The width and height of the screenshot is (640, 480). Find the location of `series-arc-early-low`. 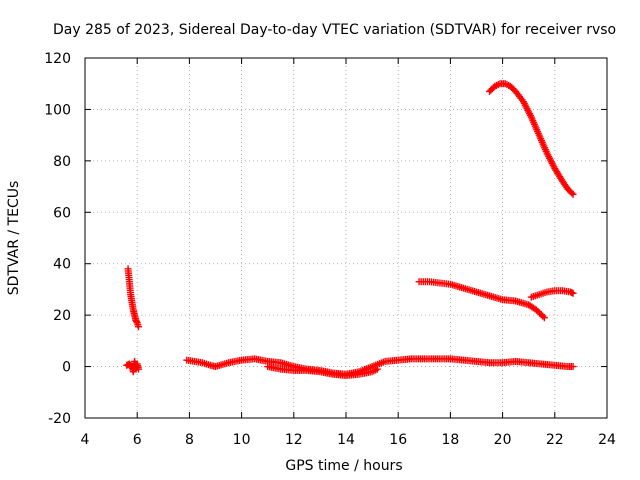

series-arc-early-low is located at coordinates (133, 366).